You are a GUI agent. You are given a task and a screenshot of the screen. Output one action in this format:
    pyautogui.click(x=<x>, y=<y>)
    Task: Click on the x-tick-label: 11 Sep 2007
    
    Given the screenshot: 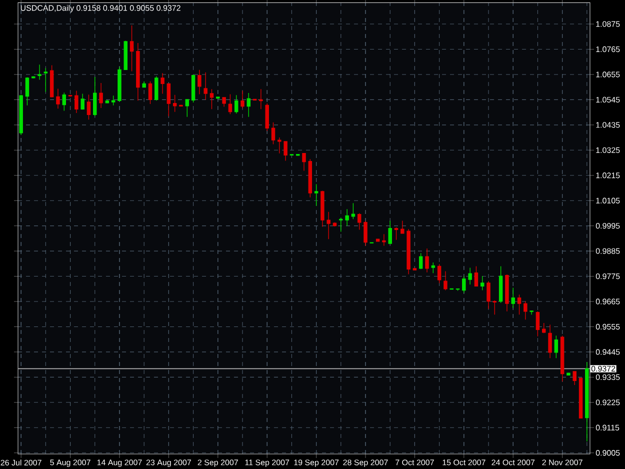 What is the action you would take?
    pyautogui.click(x=267, y=463)
    